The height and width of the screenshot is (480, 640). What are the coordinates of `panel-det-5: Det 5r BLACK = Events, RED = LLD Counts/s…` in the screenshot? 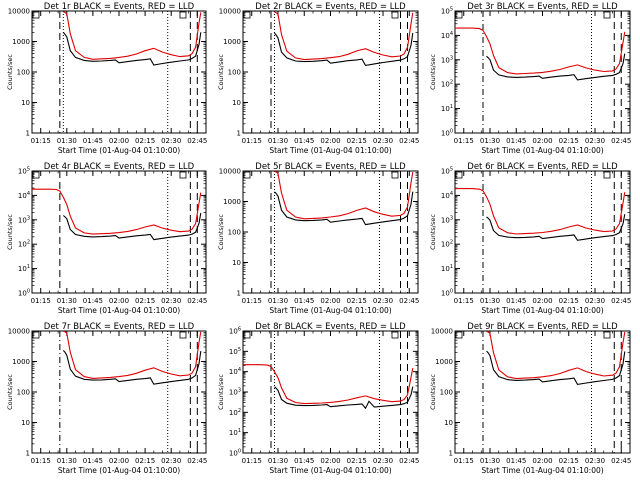 It's located at (318, 238).